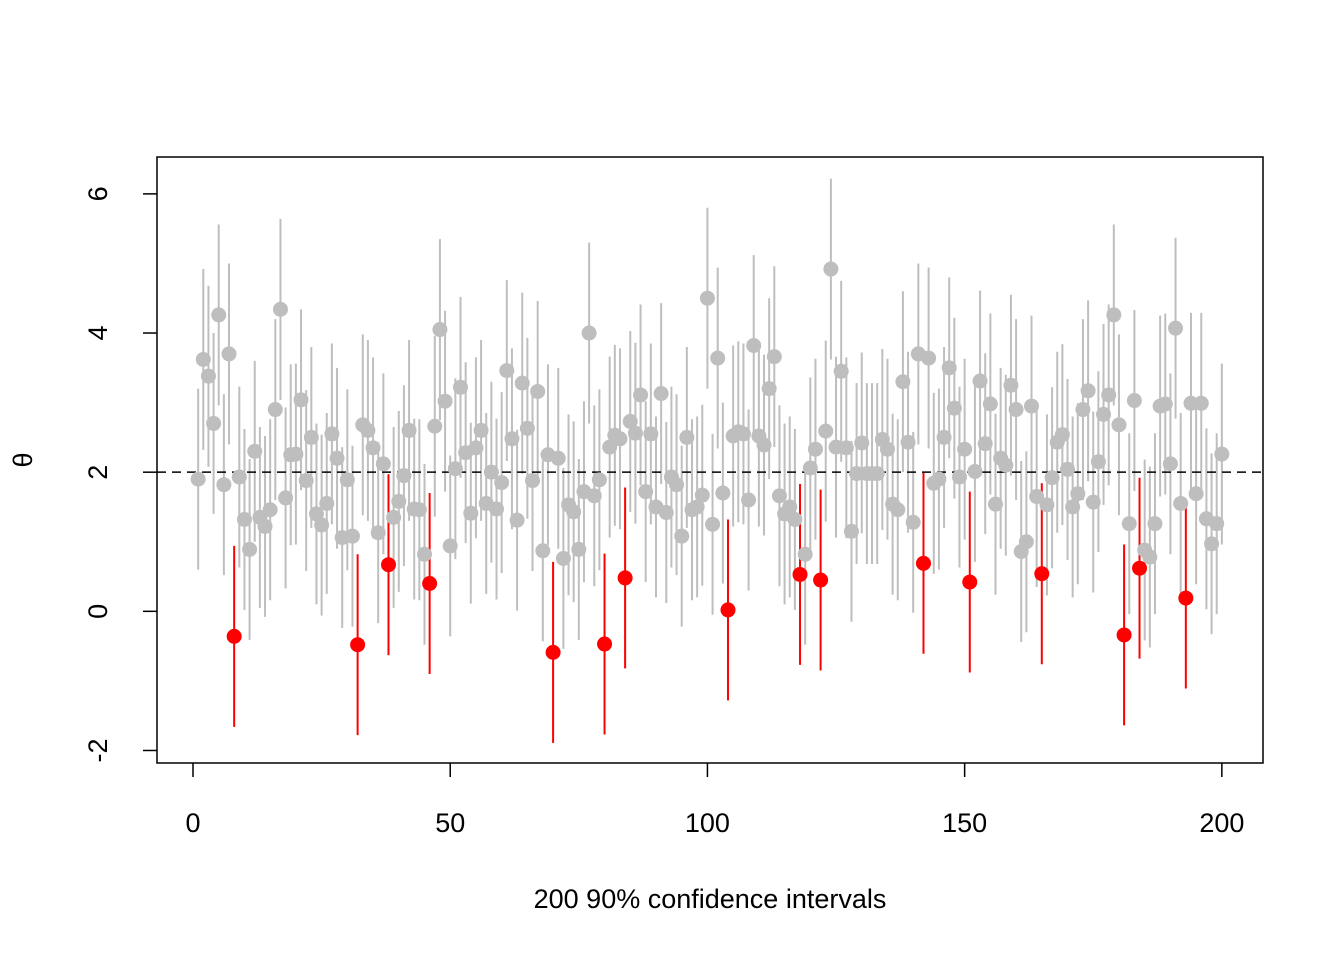 The height and width of the screenshot is (960, 1344). What do you see at coordinates (1221, 823) in the screenshot?
I see `x-tick-label: 200` at bounding box center [1221, 823].